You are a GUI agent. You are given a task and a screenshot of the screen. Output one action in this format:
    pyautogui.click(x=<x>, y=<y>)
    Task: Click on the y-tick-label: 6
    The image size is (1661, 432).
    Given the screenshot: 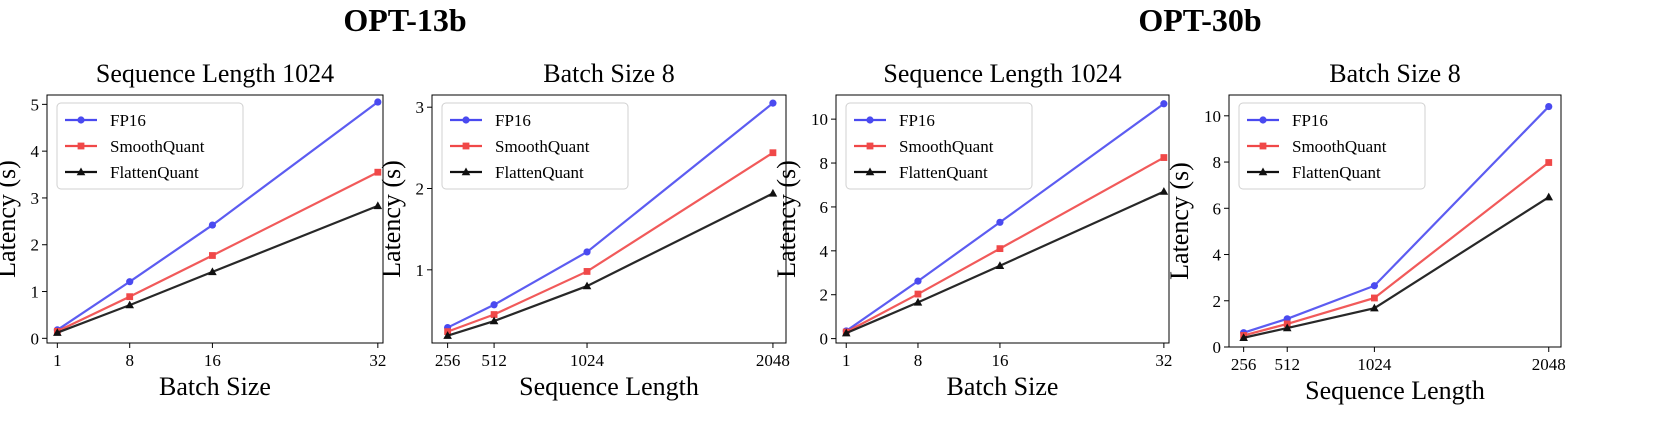 What is the action you would take?
    pyautogui.click(x=1217, y=208)
    